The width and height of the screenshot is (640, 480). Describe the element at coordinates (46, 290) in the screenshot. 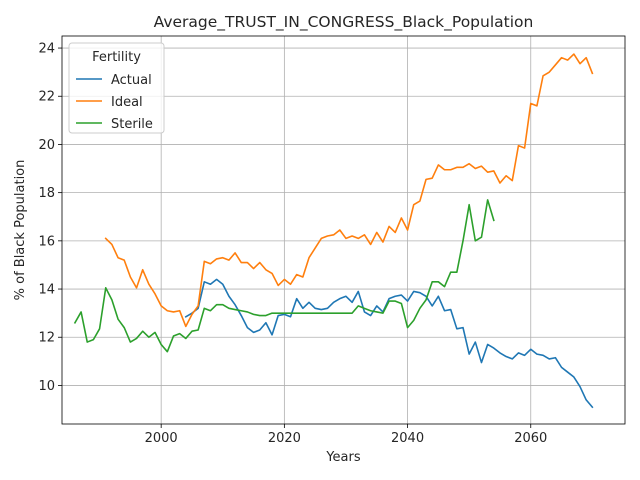

I see `y-tick-label: 14` at that location.